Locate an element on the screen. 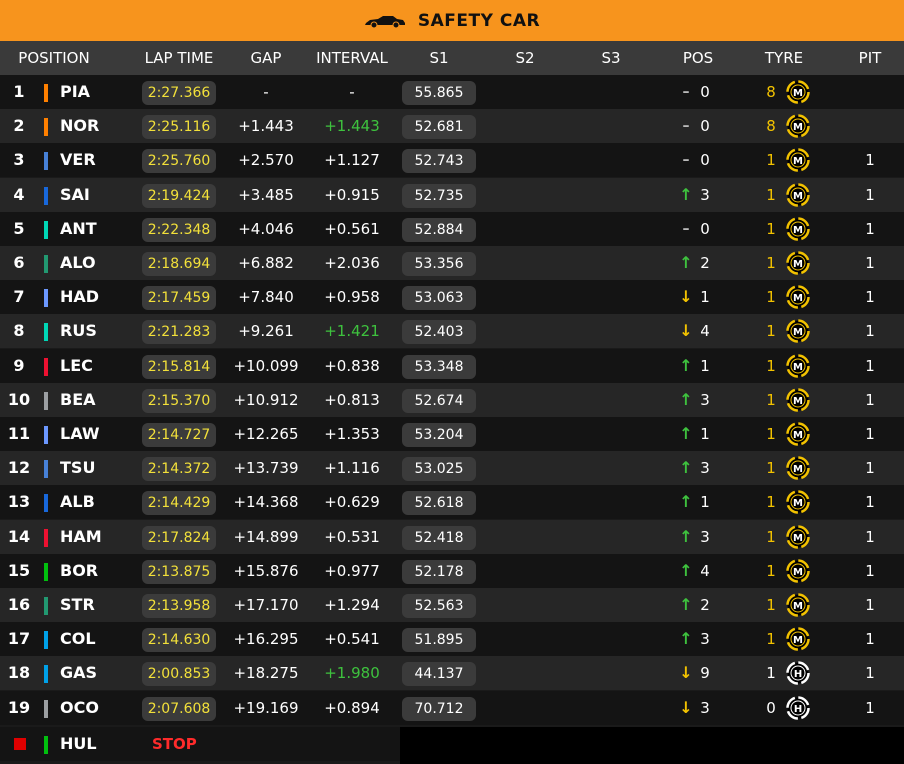 The height and width of the screenshot is (764, 904). driver-code: HAM is located at coordinates (81, 536).